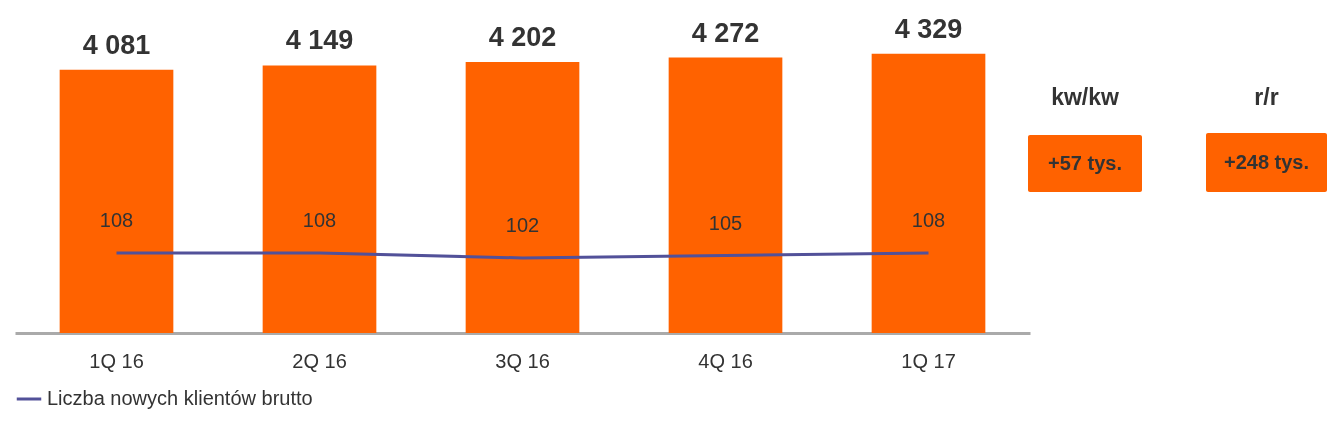  I want to click on text: +57 tys., so click(1085, 162).